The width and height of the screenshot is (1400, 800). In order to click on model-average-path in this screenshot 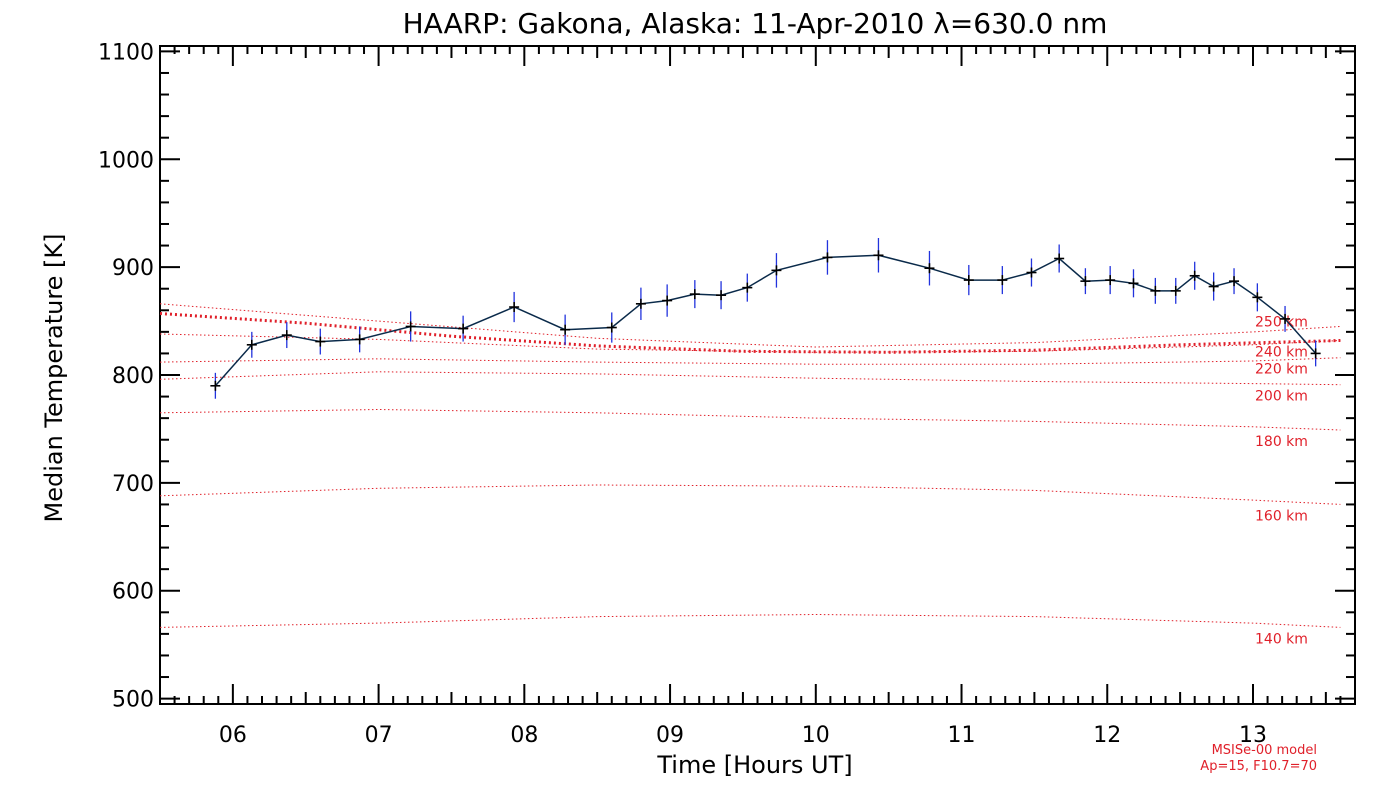, I will do `click(750, 333)`.